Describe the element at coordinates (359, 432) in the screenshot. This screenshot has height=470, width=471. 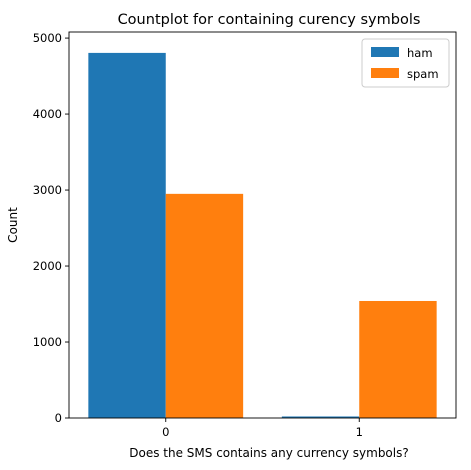
I see `x-tick-label: 1` at that location.